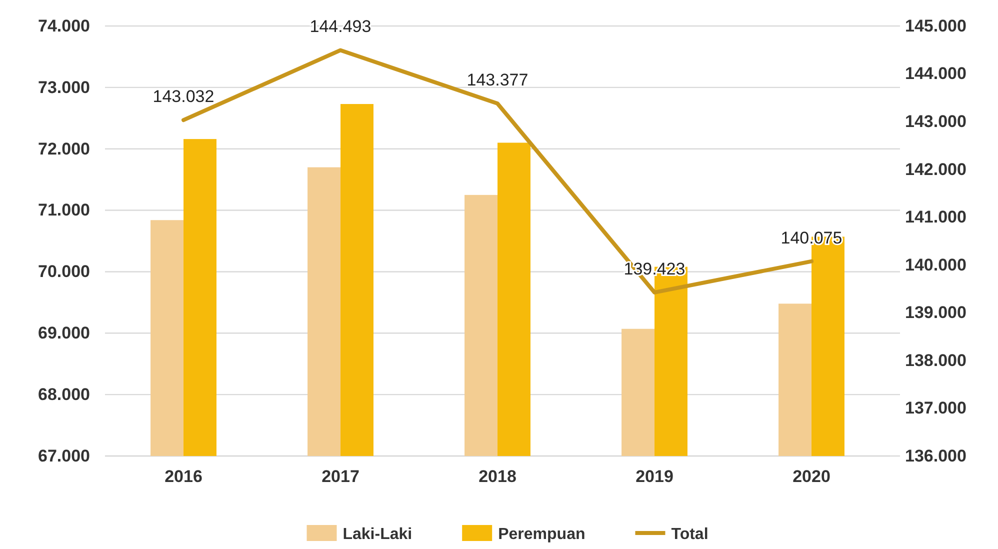  What do you see at coordinates (655, 476) in the screenshot?
I see `x-tick-label: 2019` at bounding box center [655, 476].